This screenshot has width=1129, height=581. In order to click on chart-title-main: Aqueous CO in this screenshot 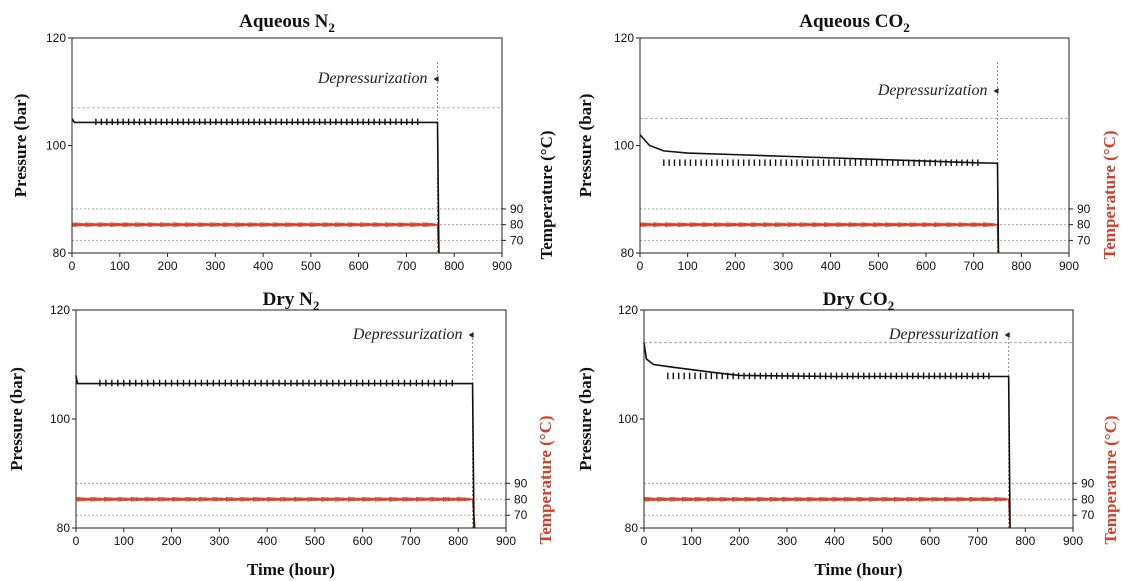, I will do `click(851, 21)`.